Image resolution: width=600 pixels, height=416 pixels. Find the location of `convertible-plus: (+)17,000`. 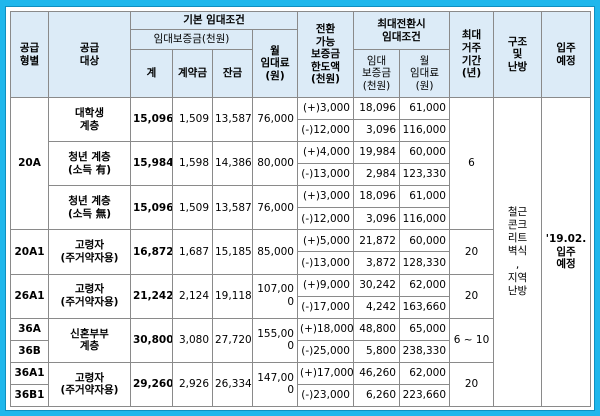

convertible-plus: (+)17,000 is located at coordinates (325, 373).